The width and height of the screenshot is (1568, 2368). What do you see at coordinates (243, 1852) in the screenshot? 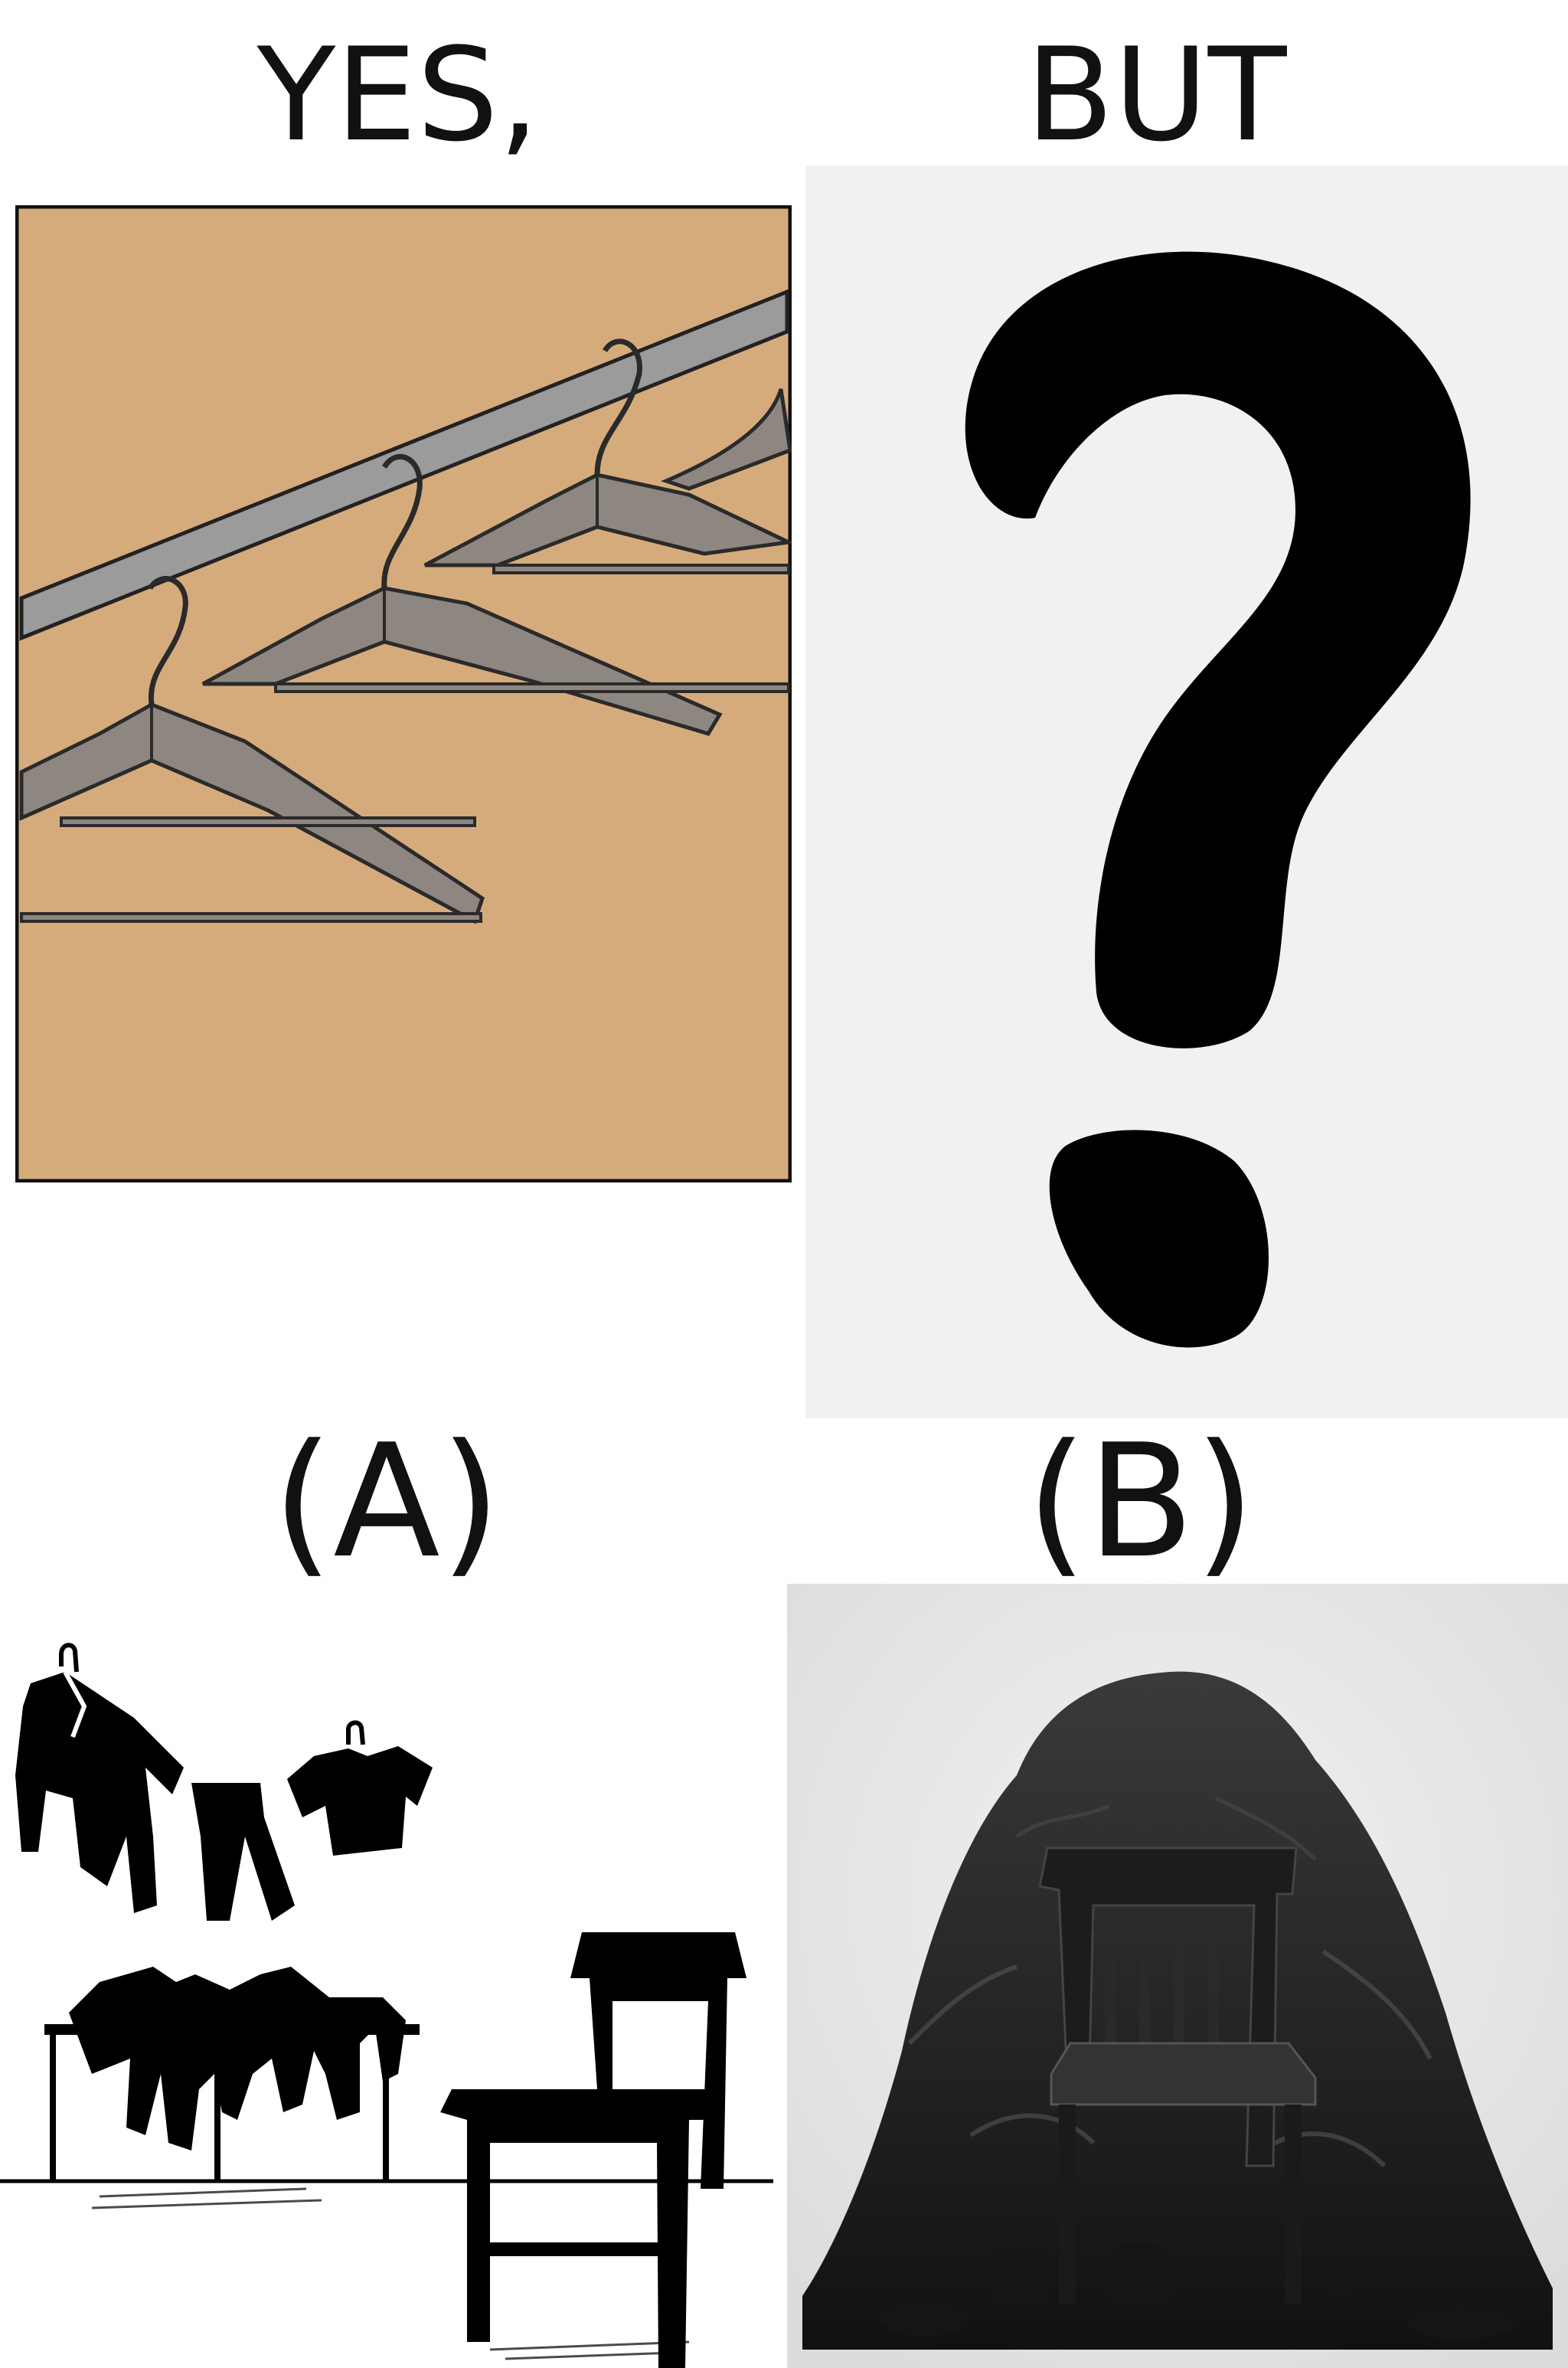
I see `trousers-icon` at bounding box center [243, 1852].